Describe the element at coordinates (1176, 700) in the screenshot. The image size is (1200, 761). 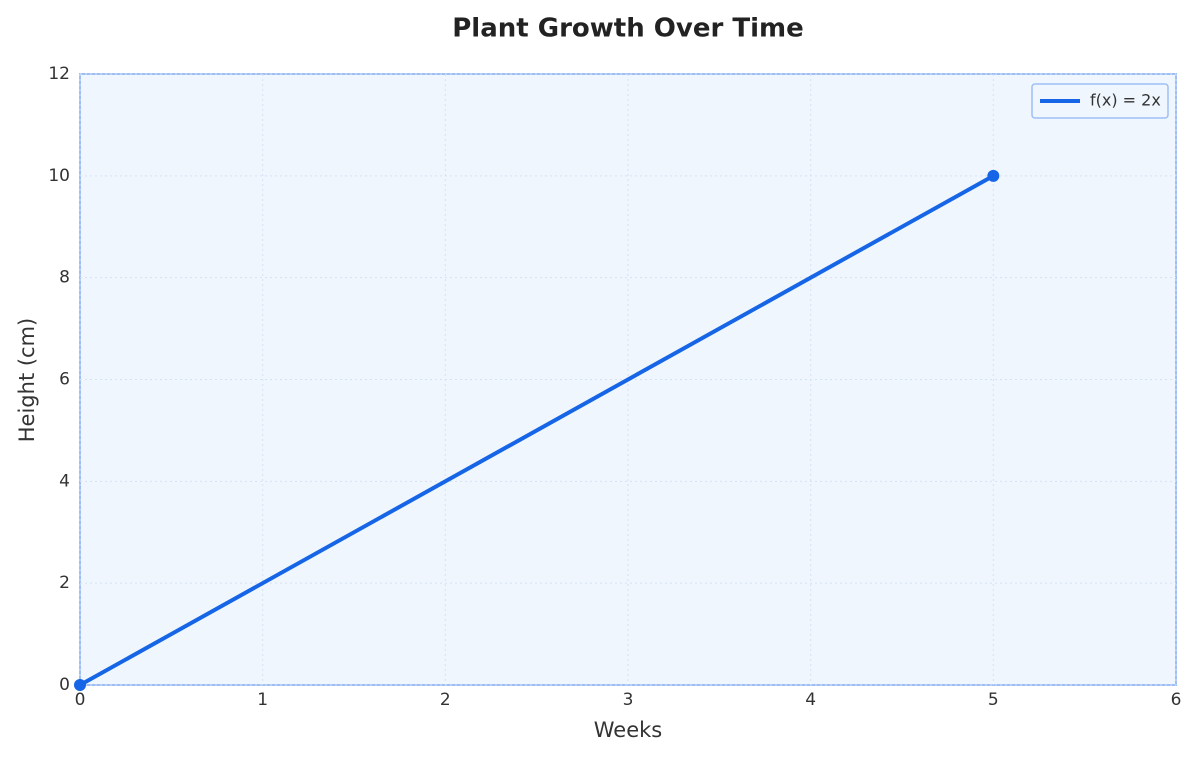
I see `x-tick-label: 6` at that location.